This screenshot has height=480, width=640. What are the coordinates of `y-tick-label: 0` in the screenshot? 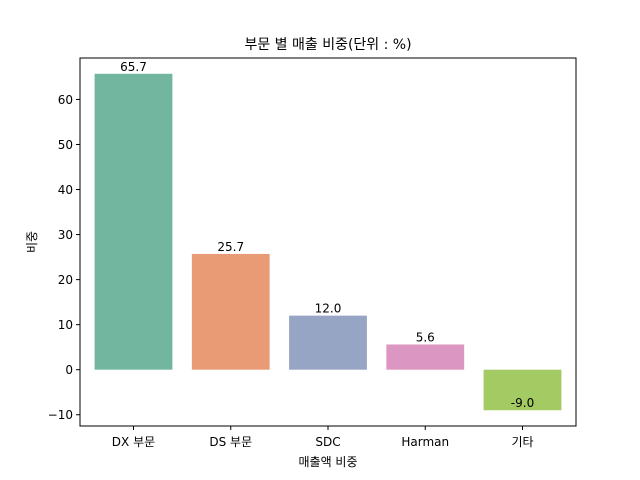 It's located at (69, 370).